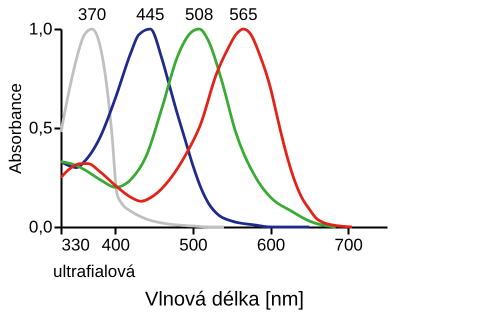  What do you see at coordinates (271, 245) in the screenshot?
I see `x-tick-label: 600` at bounding box center [271, 245].